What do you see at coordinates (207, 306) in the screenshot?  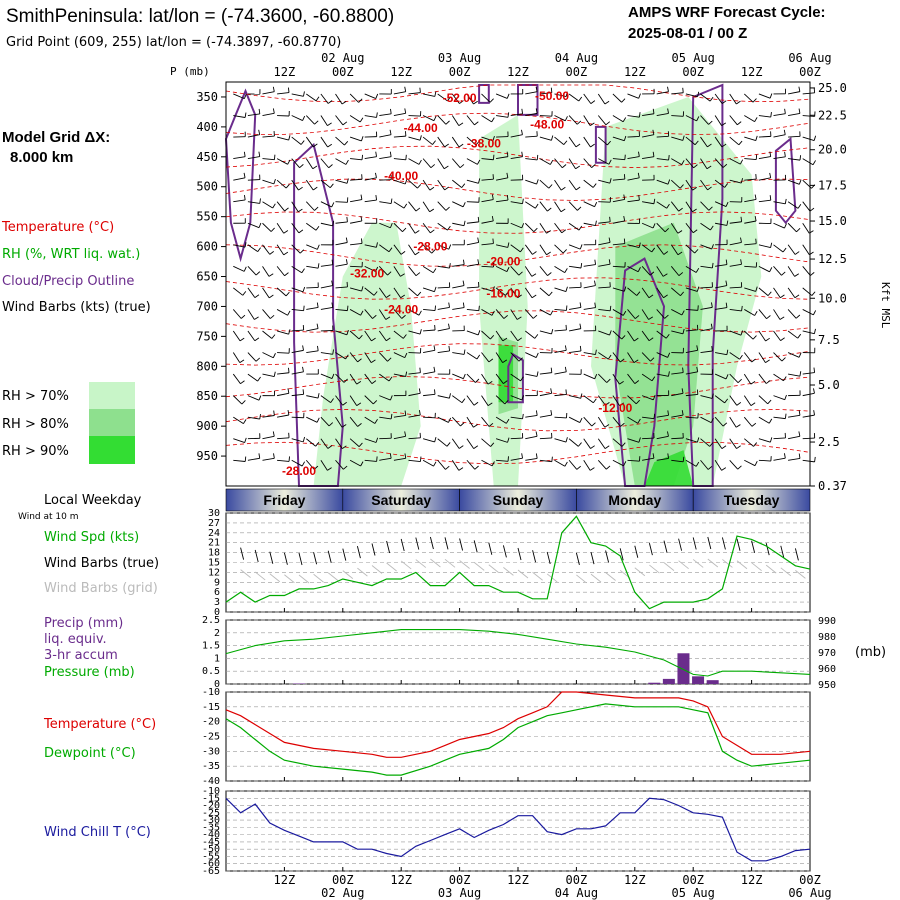 I see `pressure-tick-label: 700` at bounding box center [207, 306].